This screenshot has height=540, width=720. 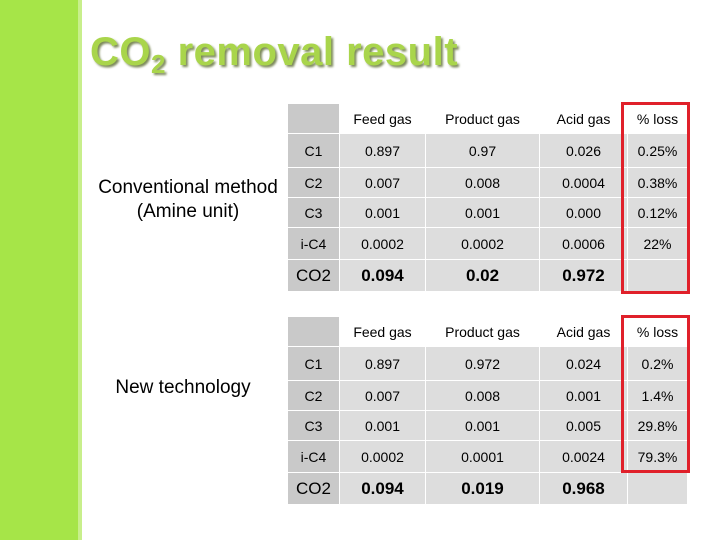 What do you see at coordinates (657, 363) in the screenshot?
I see `loss-cell: 0.2%` at bounding box center [657, 363].